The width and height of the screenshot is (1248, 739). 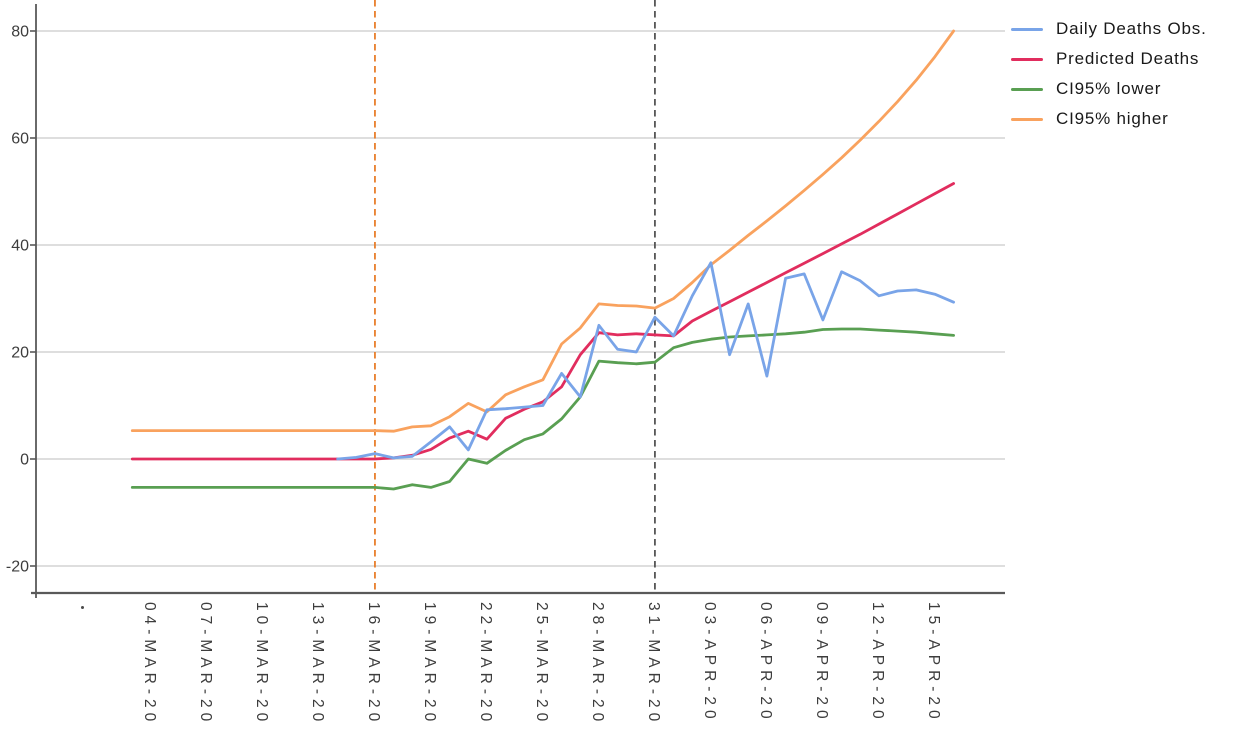 I want to click on x-axis-label-13-MAR-20: 13-MAR-20, so click(x=317, y=664).